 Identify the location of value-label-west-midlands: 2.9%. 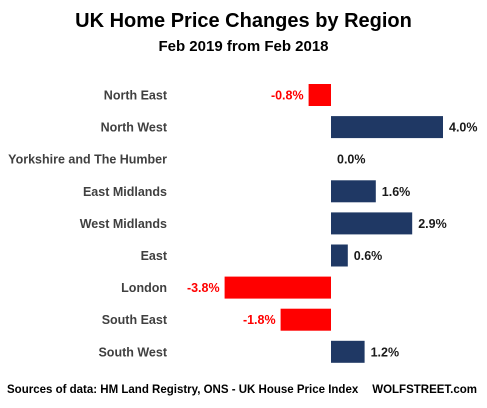
(432, 224).